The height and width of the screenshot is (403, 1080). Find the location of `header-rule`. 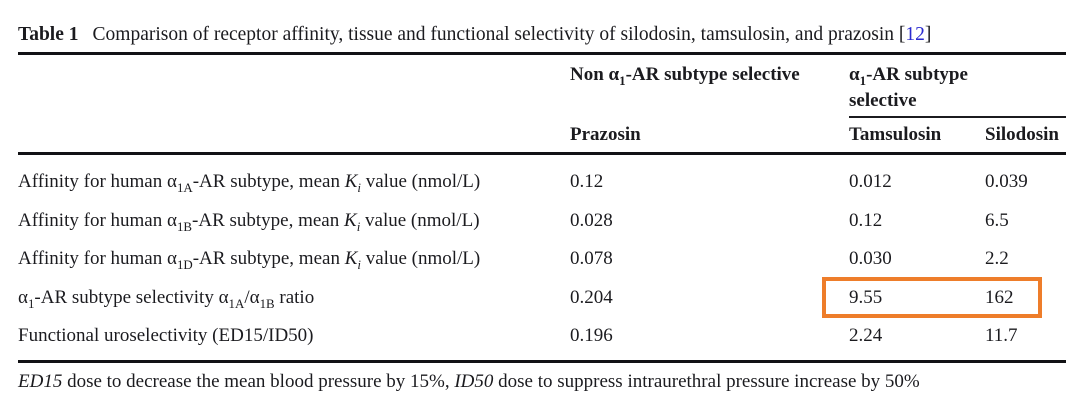

header-rule is located at coordinates (542, 153).